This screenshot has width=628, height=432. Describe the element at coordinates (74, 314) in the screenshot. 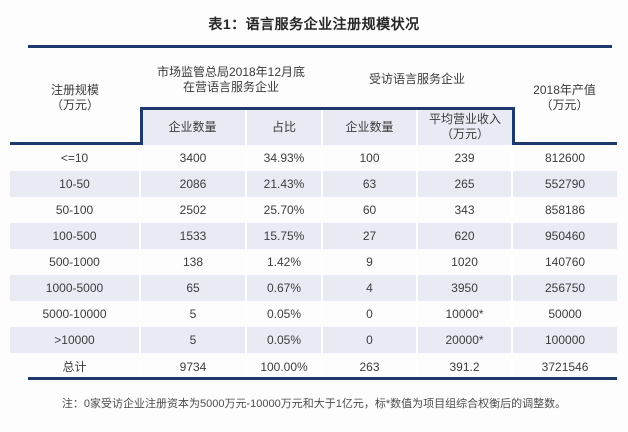

I see `cell-scale: 5000-10000` at that location.